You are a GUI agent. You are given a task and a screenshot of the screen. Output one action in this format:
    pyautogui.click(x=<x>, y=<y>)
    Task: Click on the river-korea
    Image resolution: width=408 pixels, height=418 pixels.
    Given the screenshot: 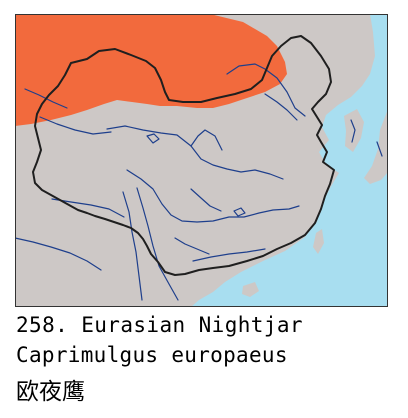 What is the action you would take?
    pyautogui.click(x=353, y=131)
    